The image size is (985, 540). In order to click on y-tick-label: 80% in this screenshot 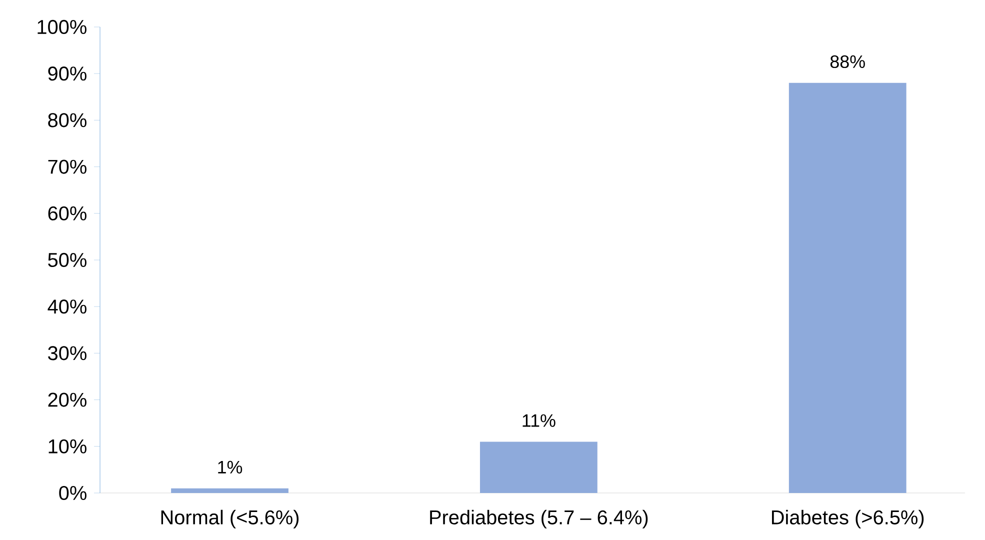, I will do `click(67, 120)`.